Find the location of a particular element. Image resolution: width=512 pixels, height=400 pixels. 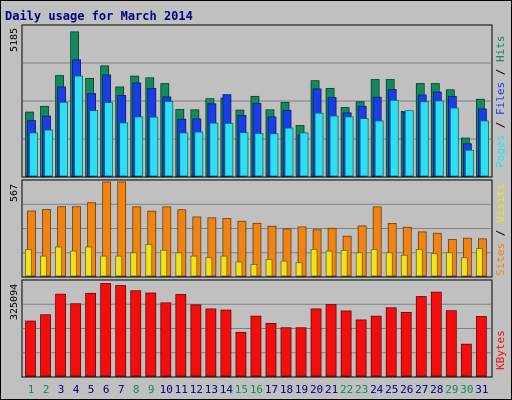

day-label-10: 10 is located at coordinates (166, 389).